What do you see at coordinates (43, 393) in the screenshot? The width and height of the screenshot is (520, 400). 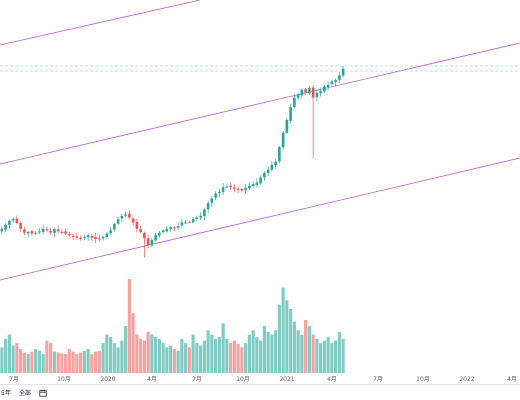 I see `calendar-icon` at bounding box center [43, 393].